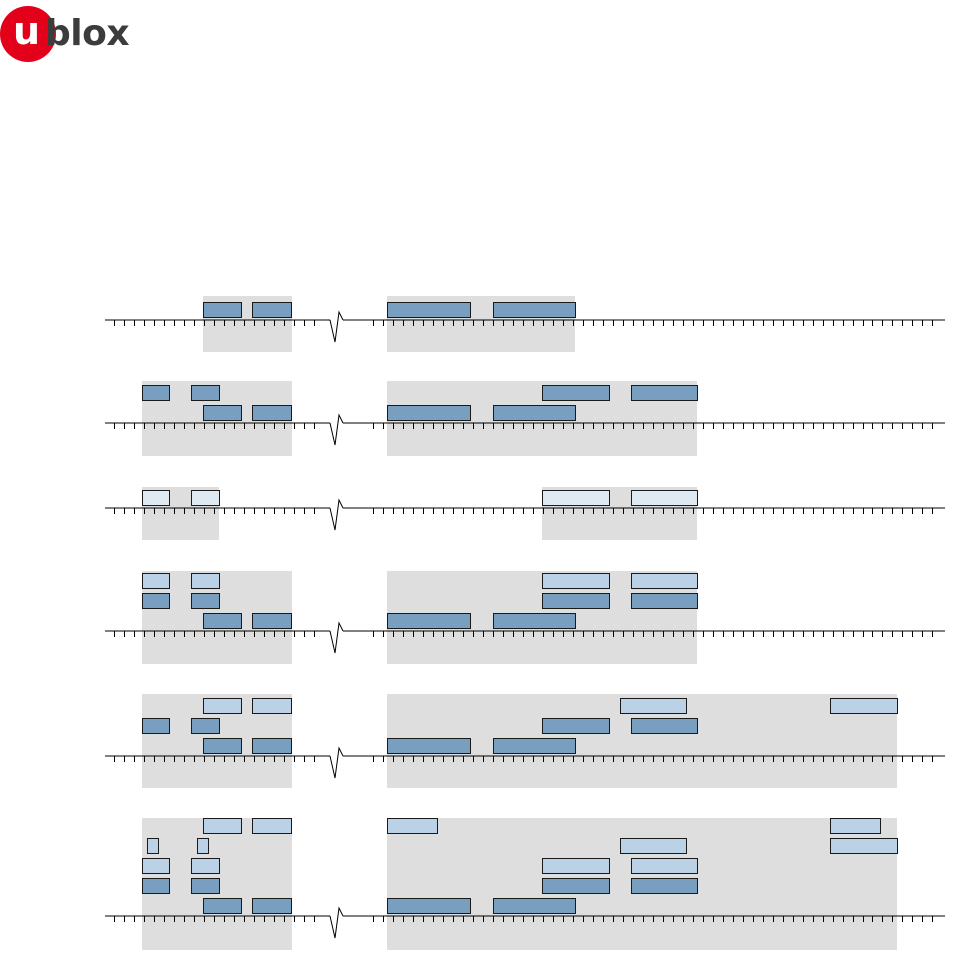  I want to click on logo-u-letter: u, so click(27, 31).